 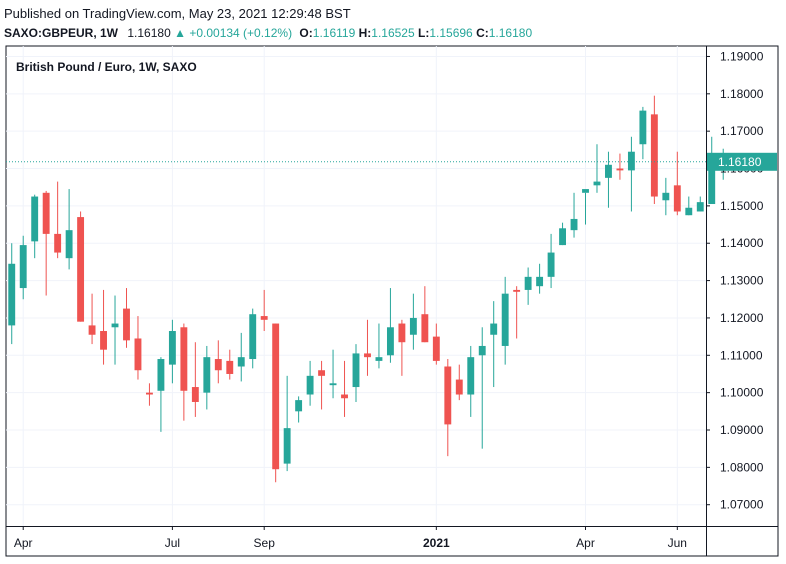 I want to click on y-tick-label: 1.15000, so click(x=742, y=206).